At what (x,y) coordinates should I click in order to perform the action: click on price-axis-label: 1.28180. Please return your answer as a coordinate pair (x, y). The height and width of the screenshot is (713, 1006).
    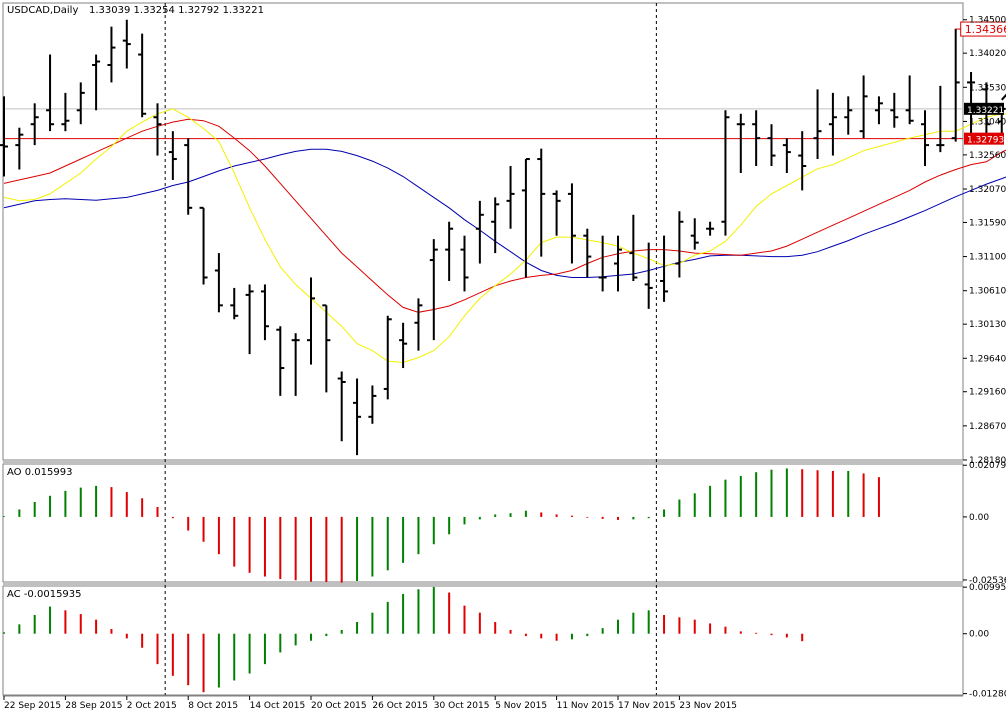
    Looking at the image, I should click on (987, 461).